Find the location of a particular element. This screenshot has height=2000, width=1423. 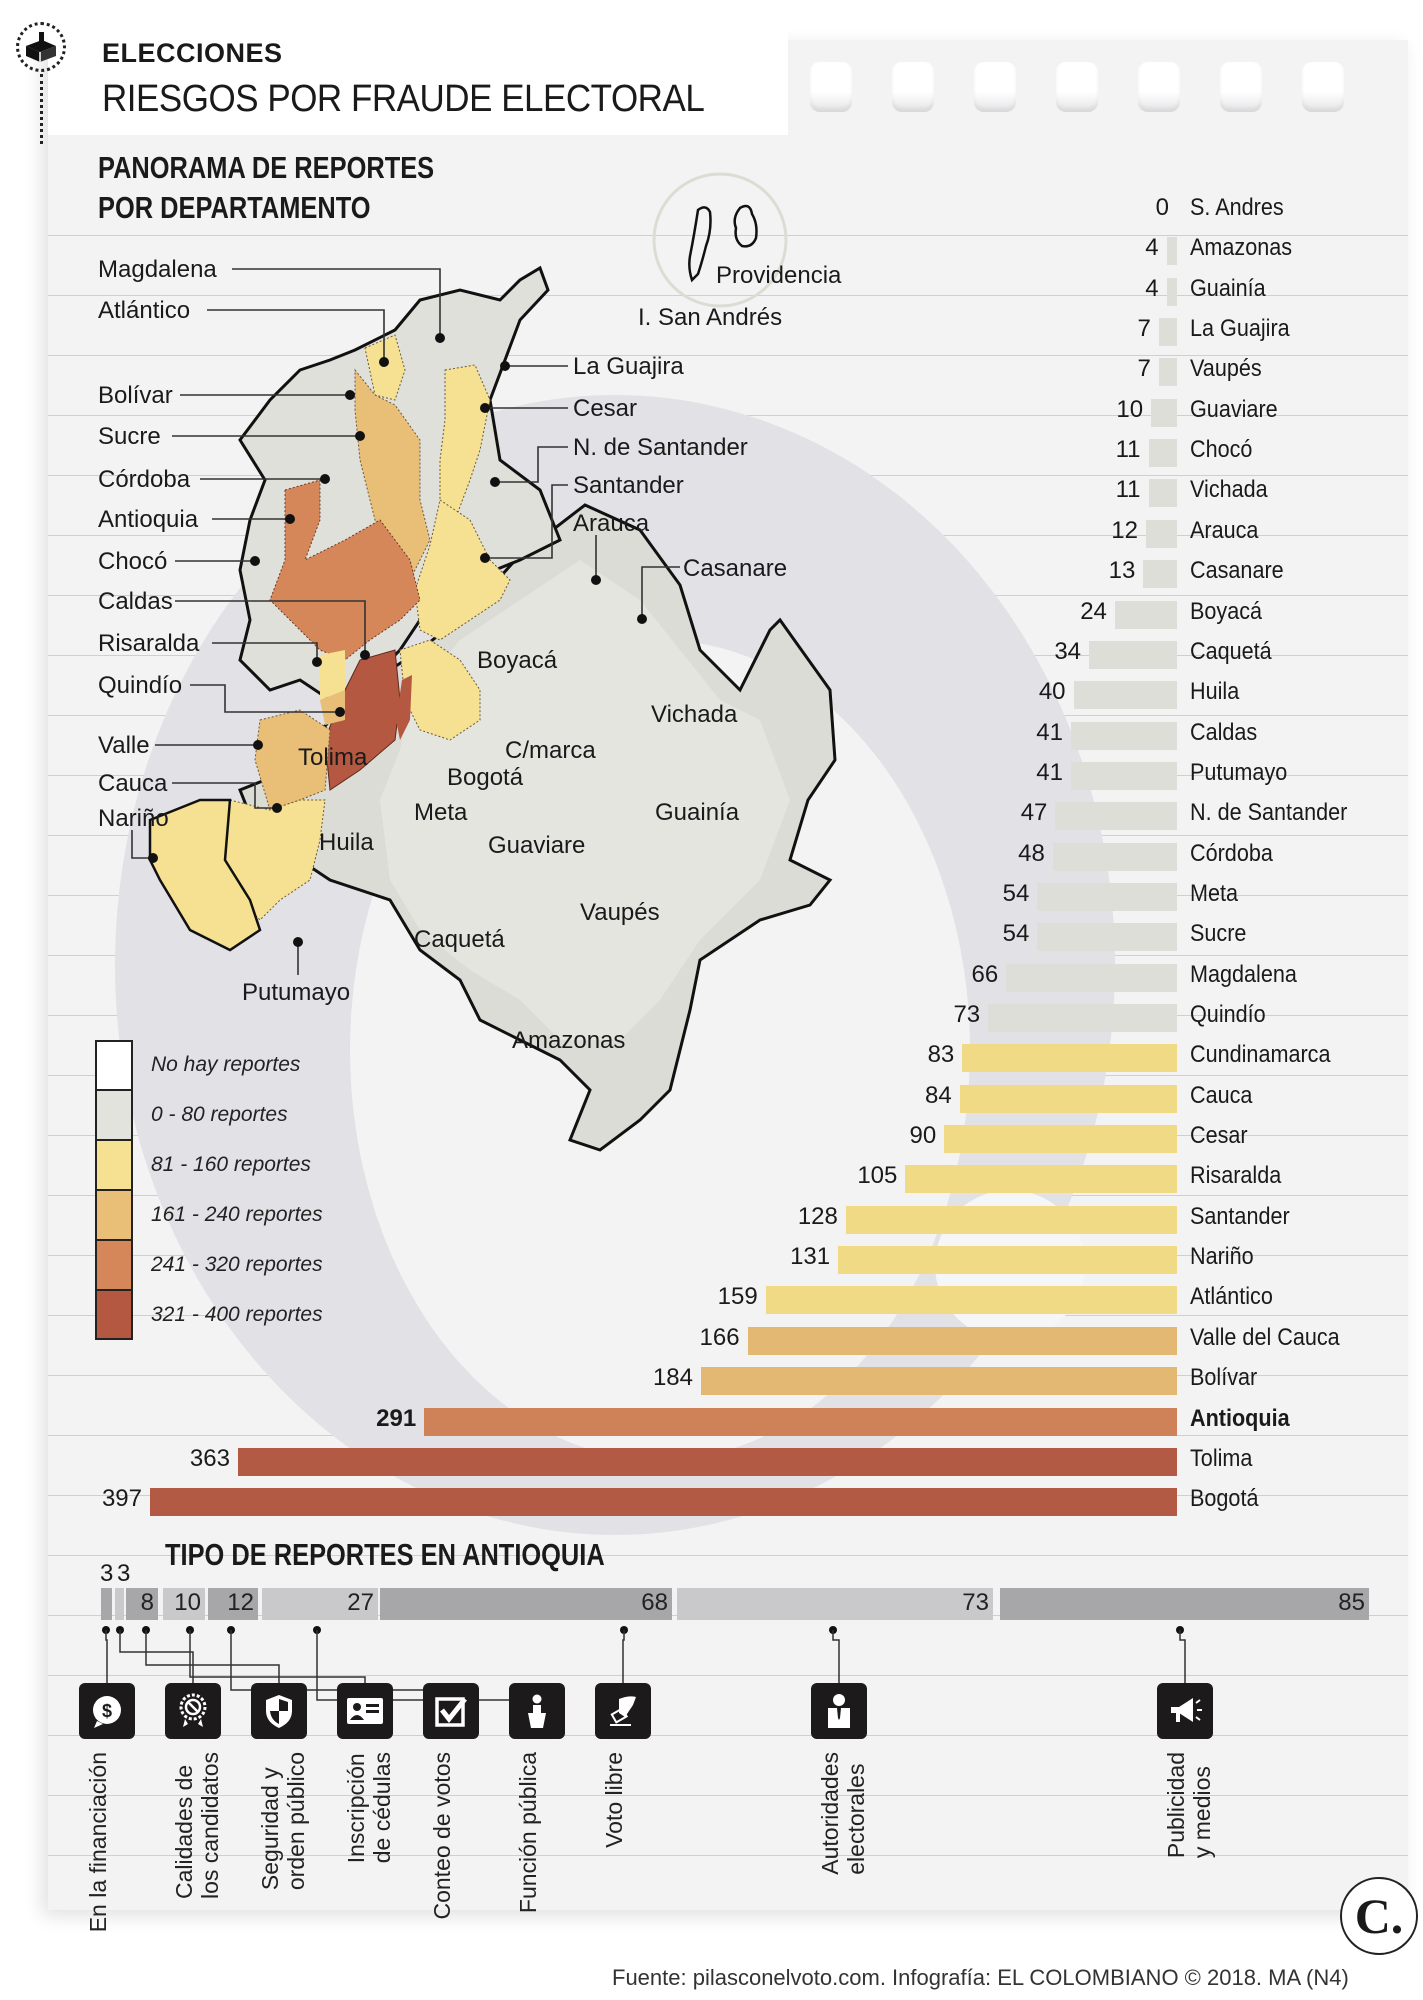

bar-value: 34 is located at coordinates (1068, 651).